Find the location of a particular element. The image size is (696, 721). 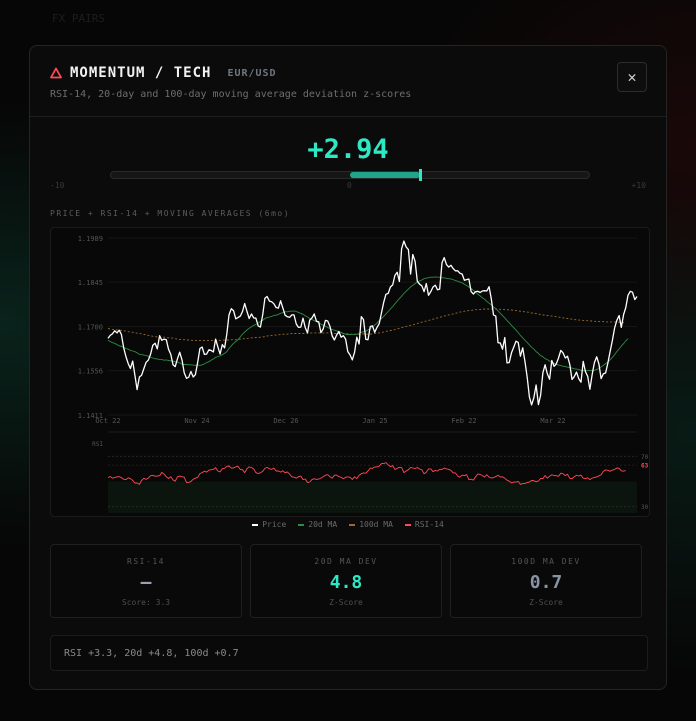

date-tick-label: Jan 25 is located at coordinates (374, 421).